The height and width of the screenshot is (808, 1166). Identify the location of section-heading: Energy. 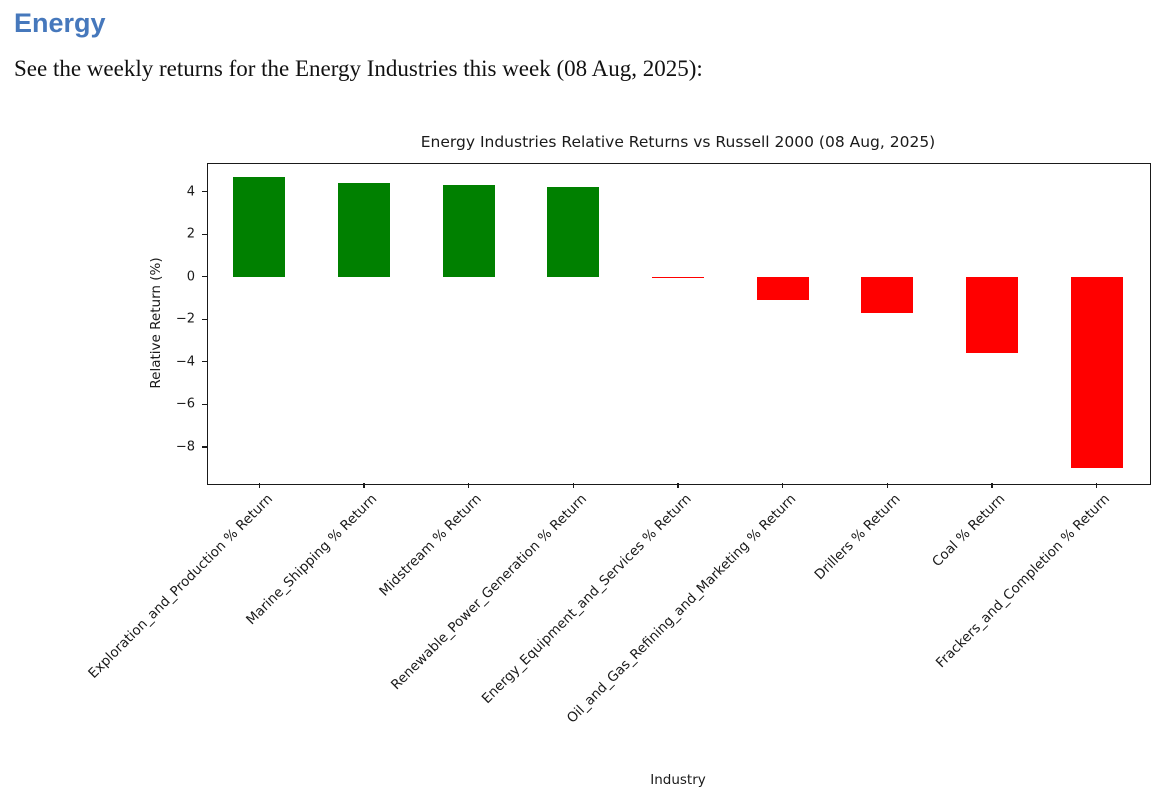
(60, 23).